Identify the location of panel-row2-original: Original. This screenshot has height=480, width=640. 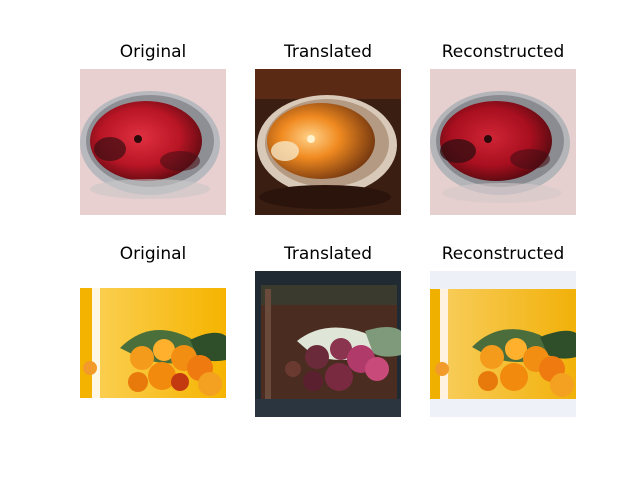
(153, 331).